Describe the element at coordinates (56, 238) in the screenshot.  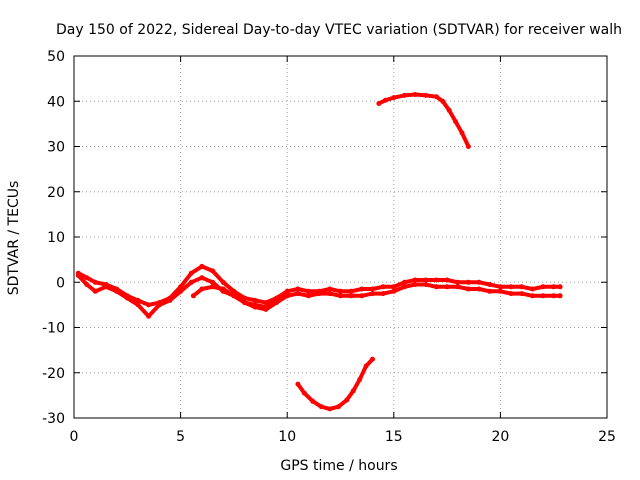
I see `y-tick-label: 10` at that location.